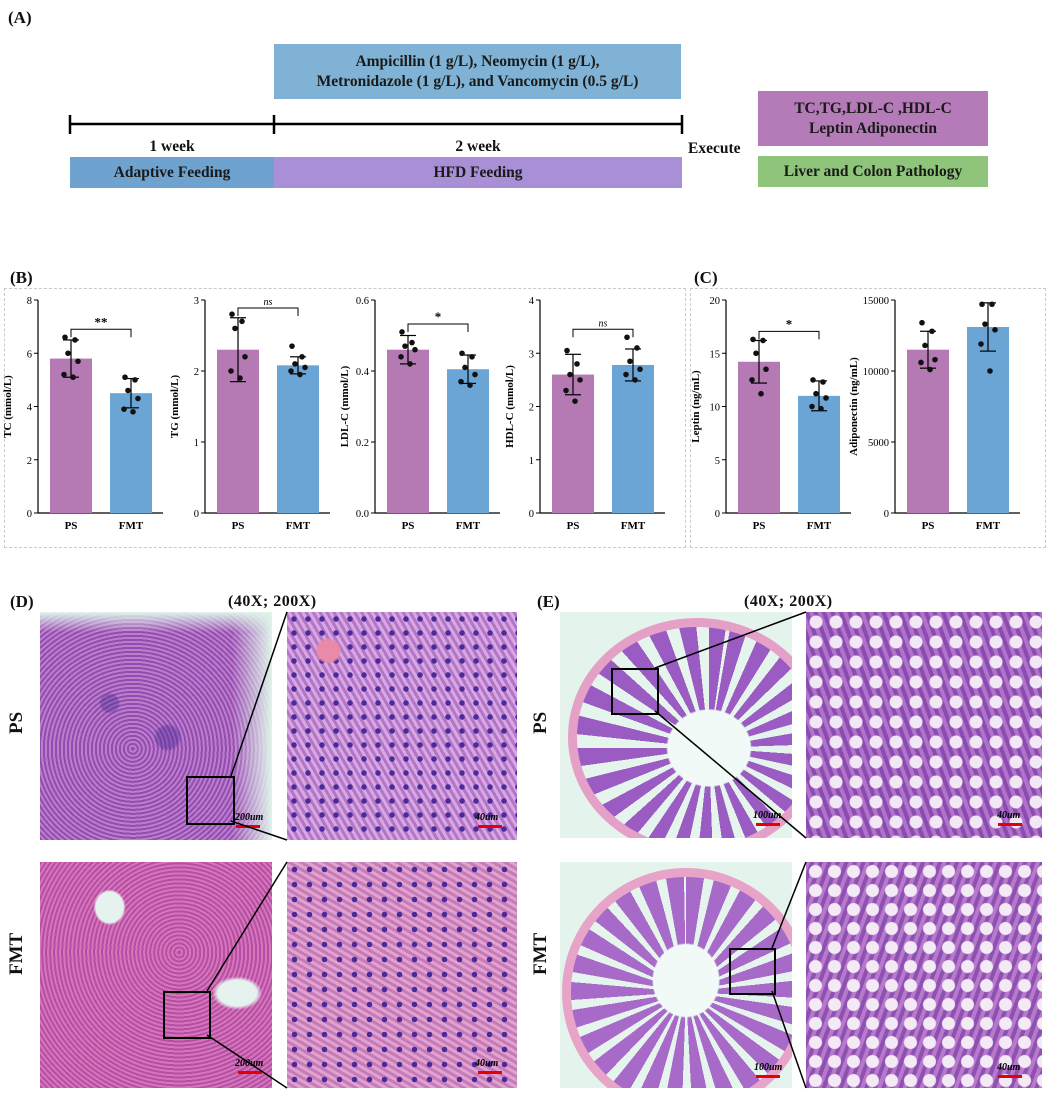 This screenshot has width=1052, height=1093. What do you see at coordinates (21, 277) in the screenshot?
I see `panel-b-label: (B)` at bounding box center [21, 277].